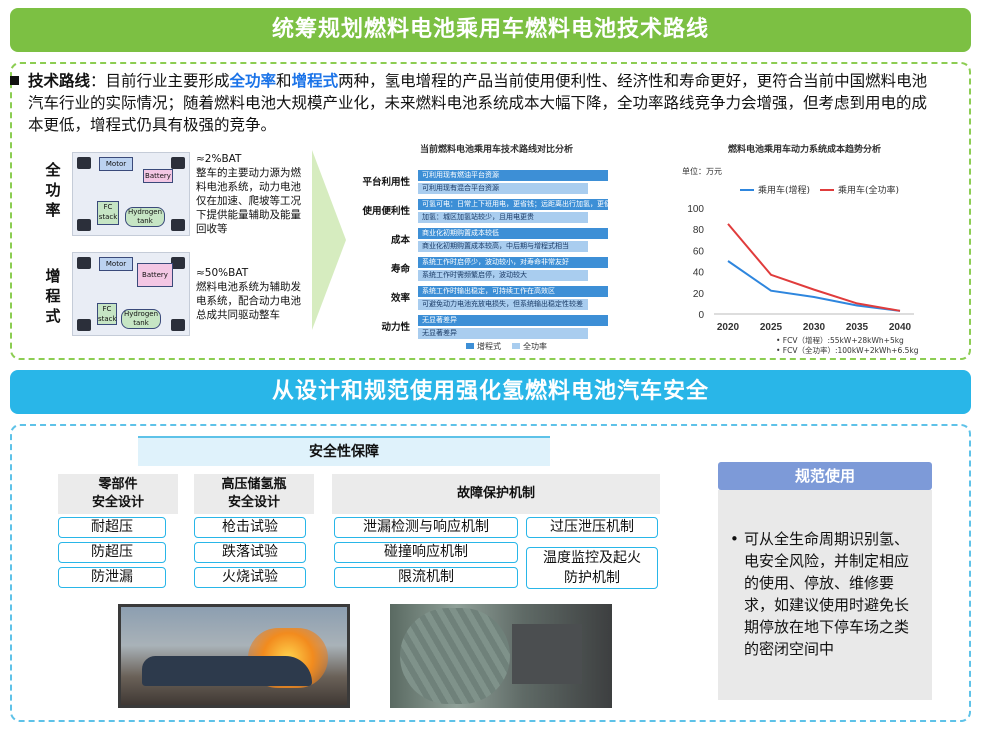  What do you see at coordinates (501, 656) in the screenshot?
I see `gunshot-test-photo` at bounding box center [501, 656].